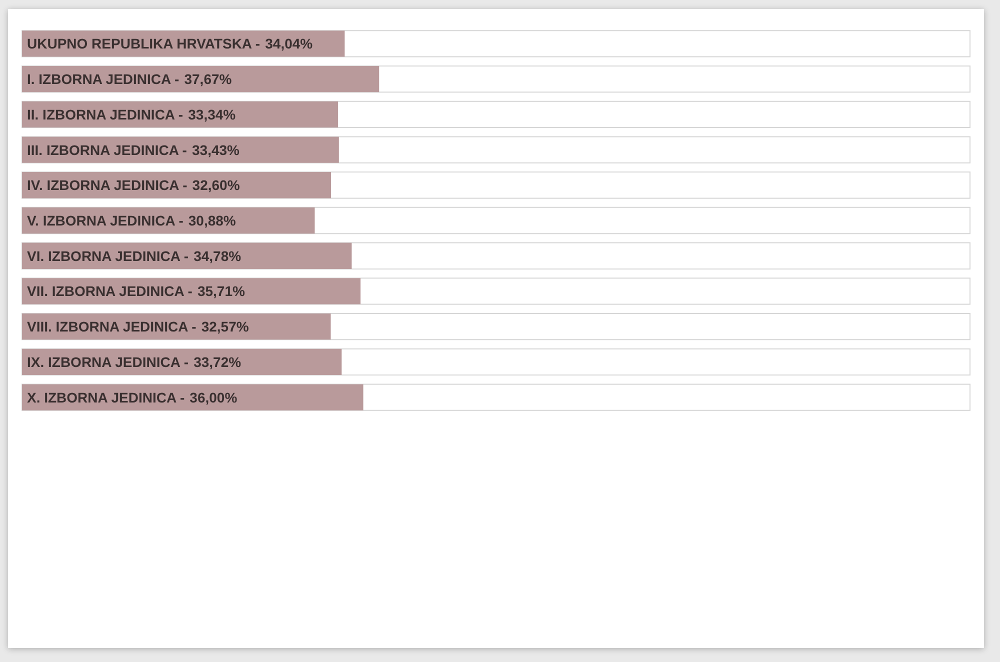 This screenshot has width=1000, height=662. Describe the element at coordinates (108, 256) in the screenshot. I see `y-tick-label: VI. IZBORNA JEDINICA -` at that location.